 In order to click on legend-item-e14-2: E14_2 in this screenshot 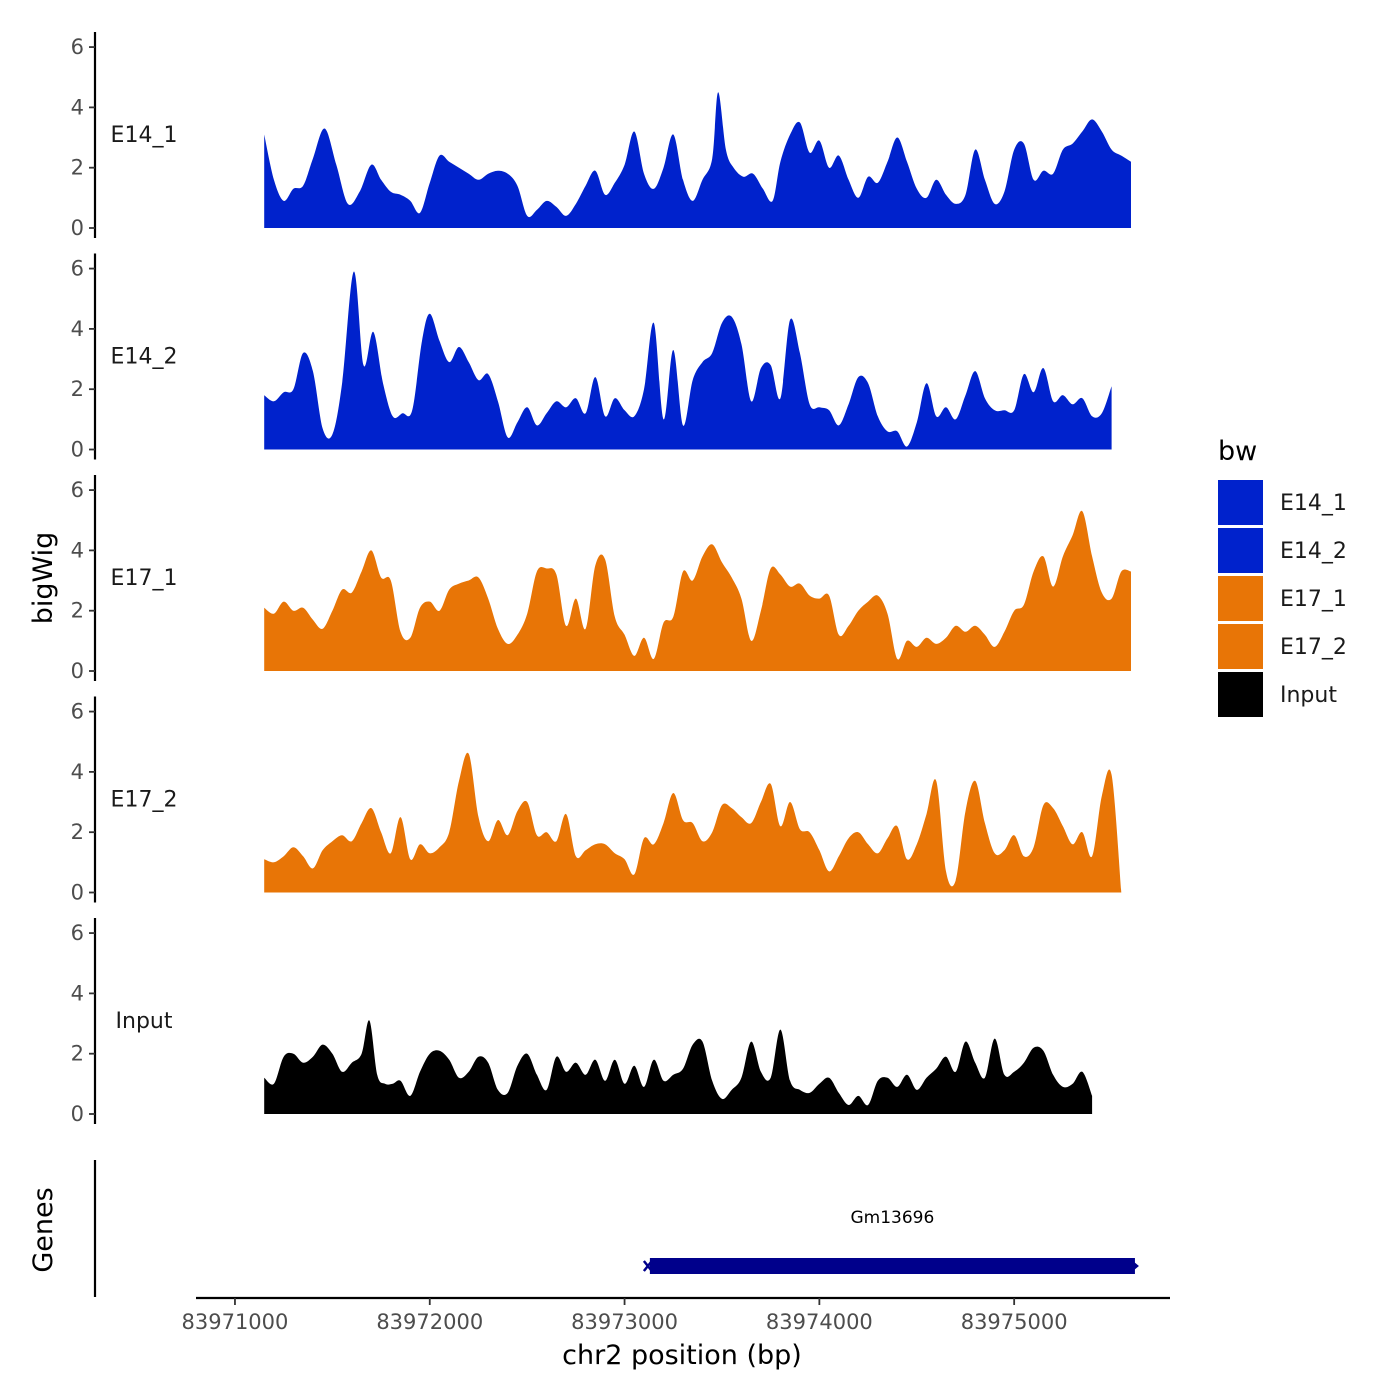, I will do `click(1282, 550)`.